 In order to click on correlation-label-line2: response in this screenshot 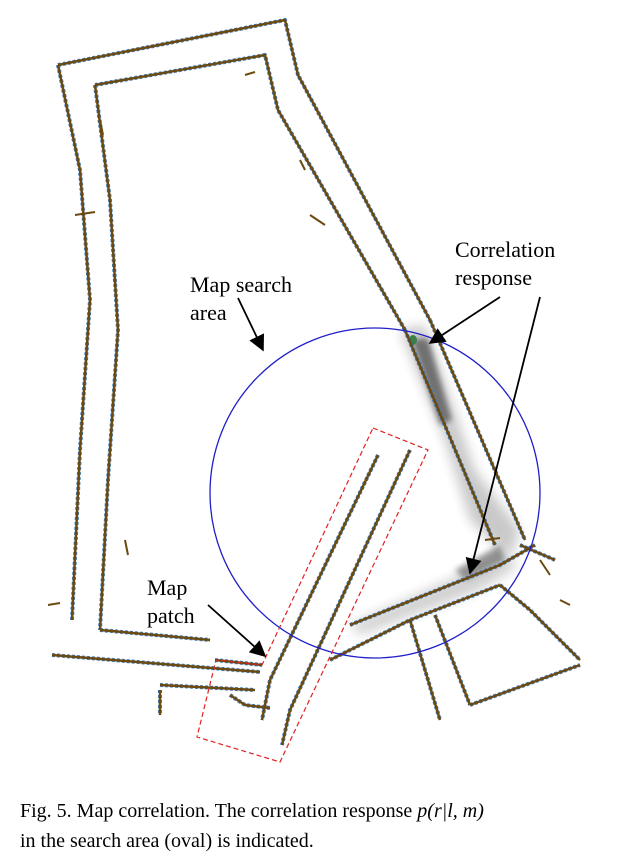, I will do `click(493, 277)`.